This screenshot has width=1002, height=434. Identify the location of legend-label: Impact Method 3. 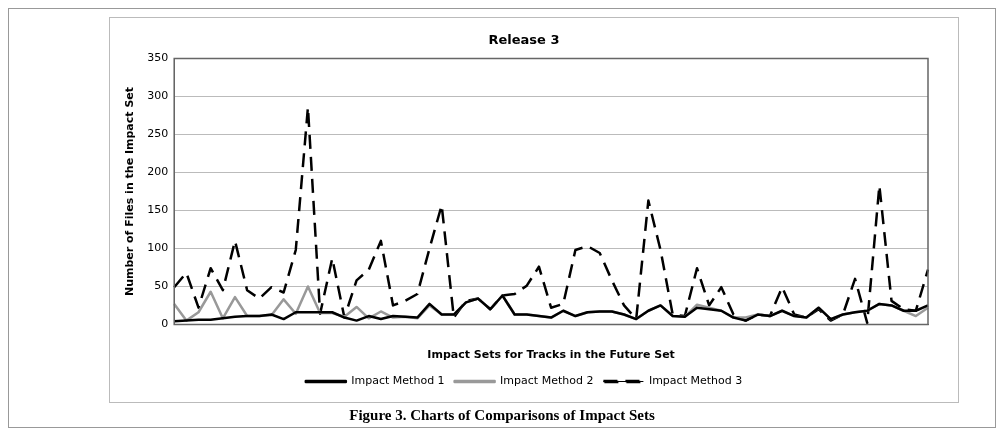
(695, 381).